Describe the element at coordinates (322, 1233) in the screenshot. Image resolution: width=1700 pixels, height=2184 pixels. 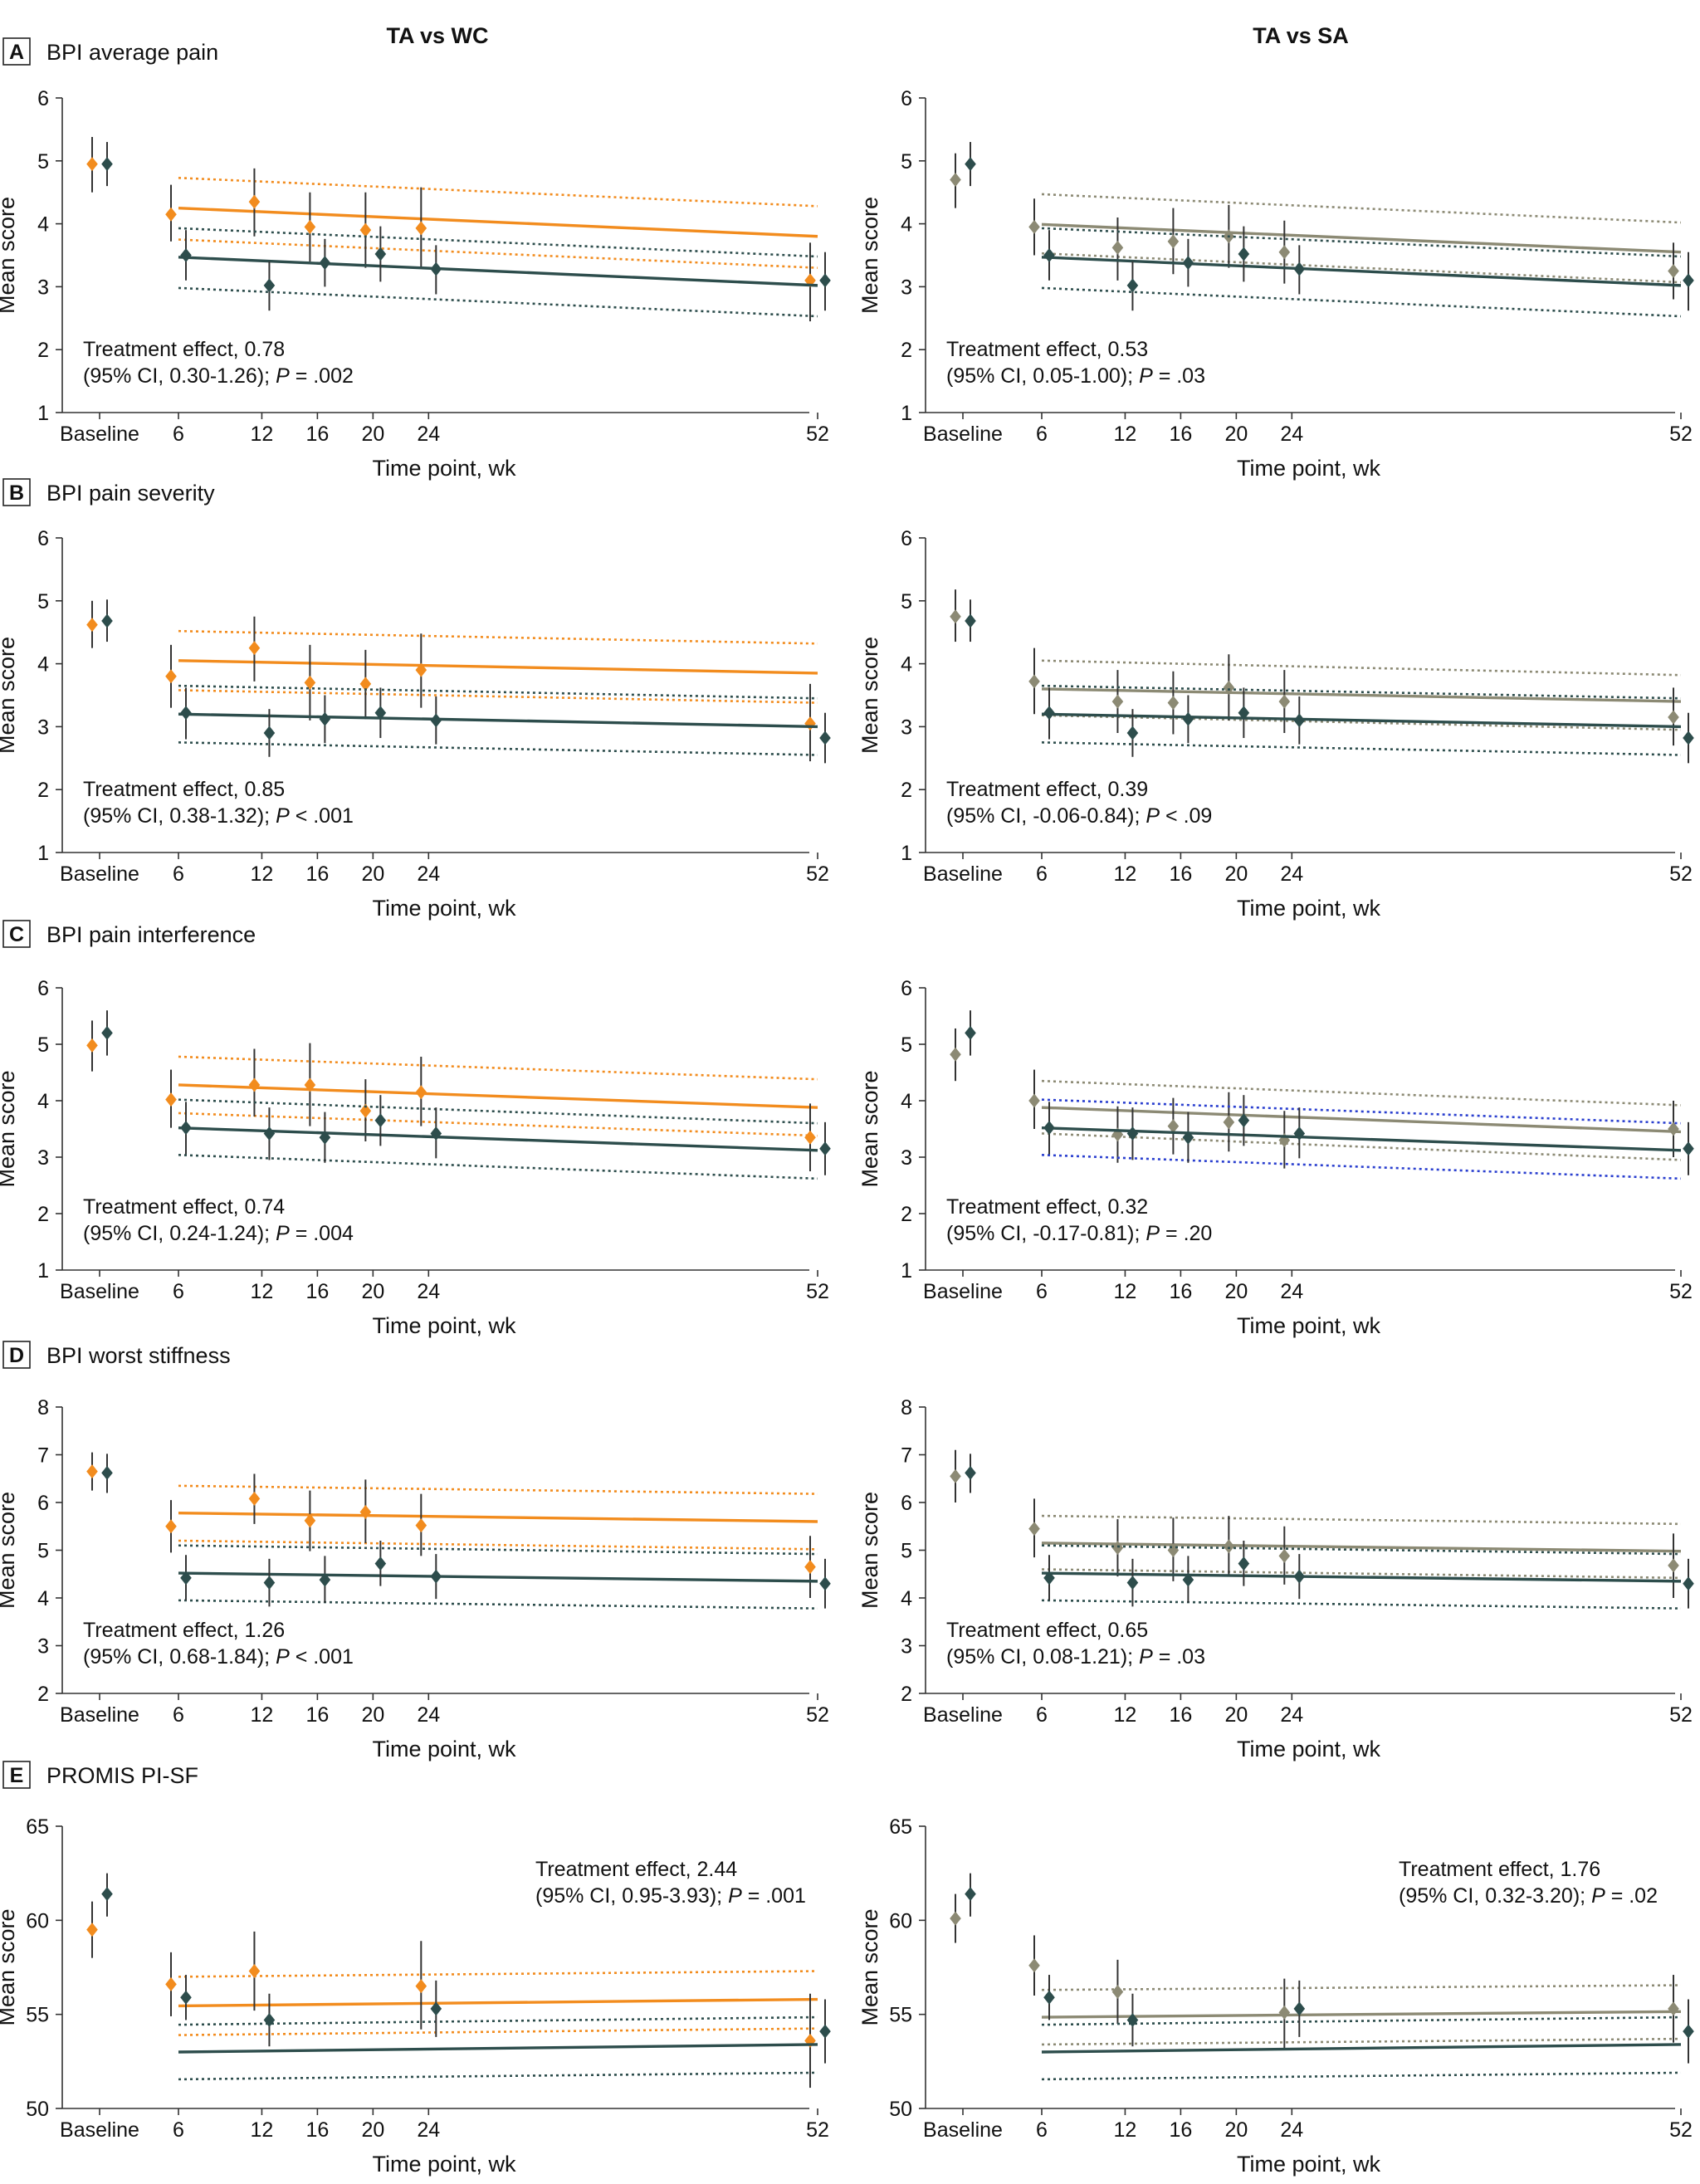
I see `annotation-p-value: = .004` at that location.